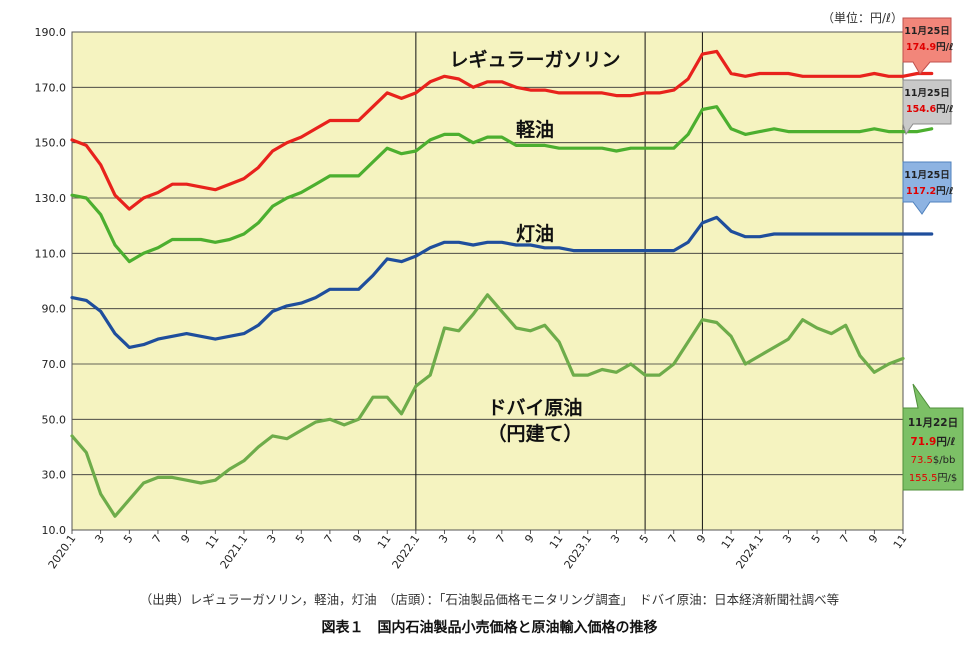 The height and width of the screenshot is (659, 979). Describe the element at coordinates (51, 32) in the screenshot. I see `y-tick-label: 190.0` at that location.